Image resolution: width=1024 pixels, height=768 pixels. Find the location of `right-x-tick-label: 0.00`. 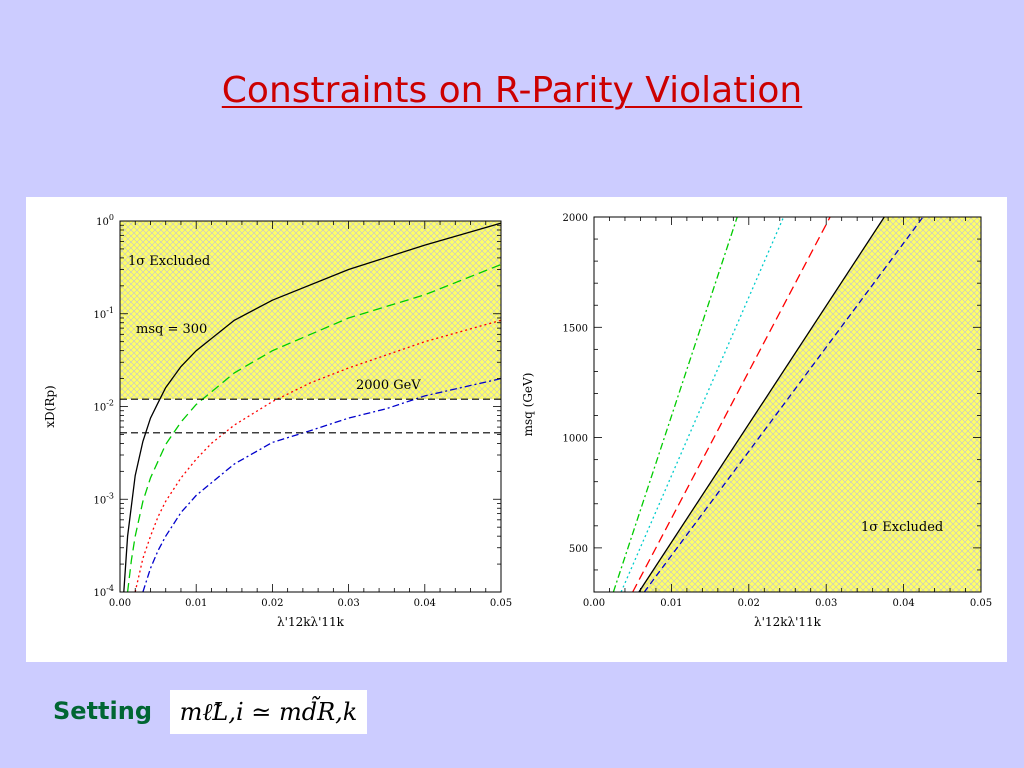

right-x-tick-label: 0.00 is located at coordinates (594, 603).